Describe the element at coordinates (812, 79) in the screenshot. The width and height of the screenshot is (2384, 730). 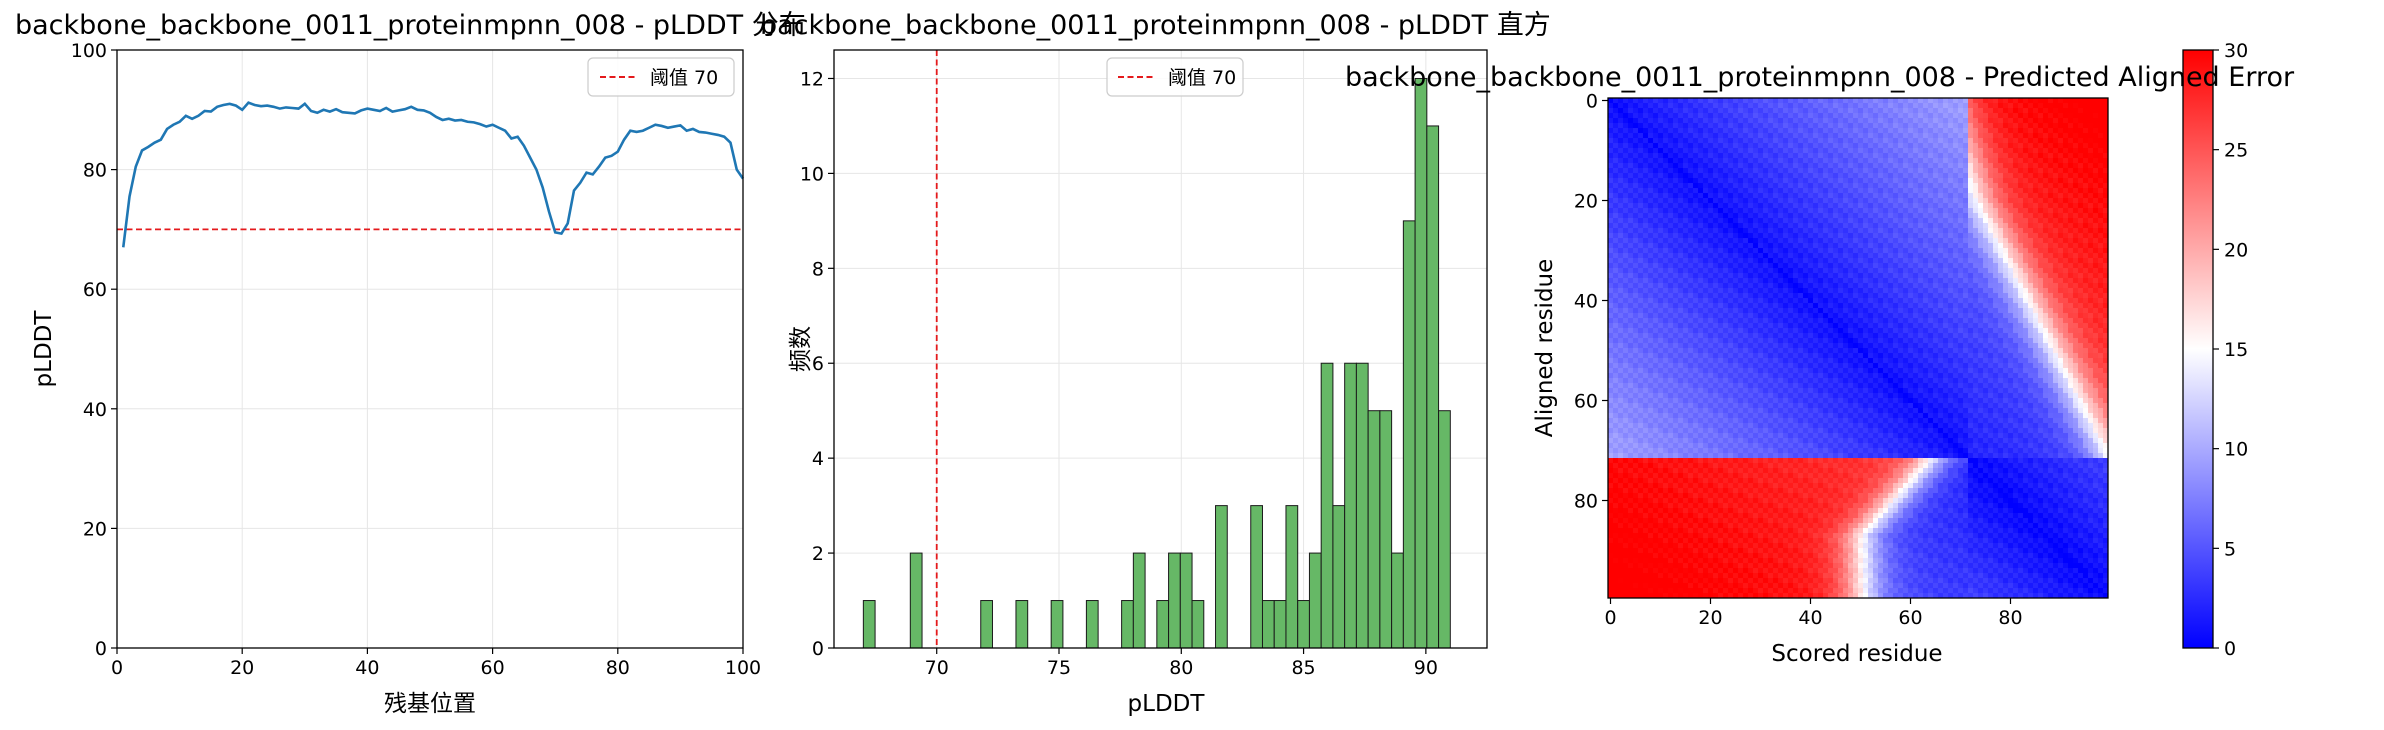
I see `histogram-ytick-label: 12` at that location.